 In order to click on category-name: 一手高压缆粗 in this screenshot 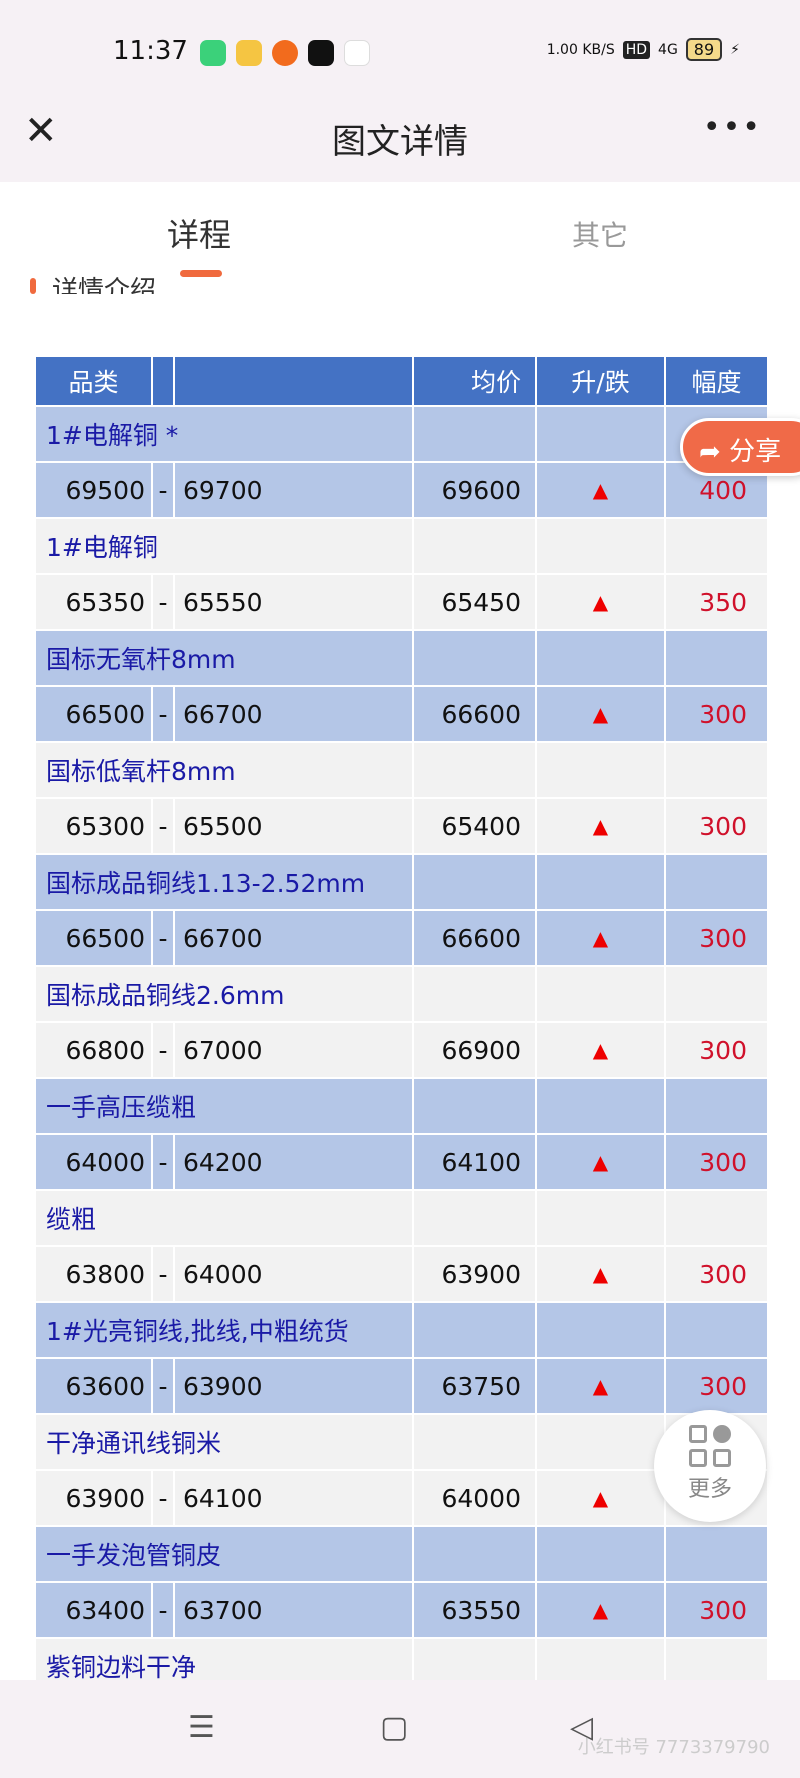, I will do `click(224, 1106)`.